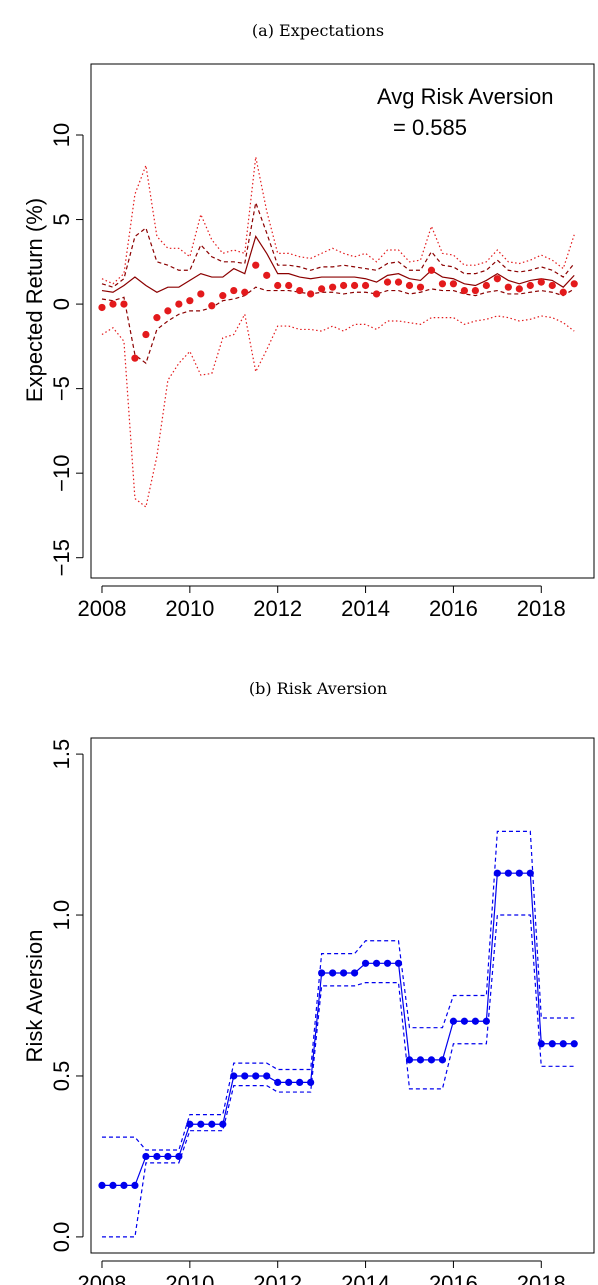 Image resolution: width=598 pixels, height=1285 pixels. I want to click on expectations-x-tick-label: 2010, so click(189, 608).